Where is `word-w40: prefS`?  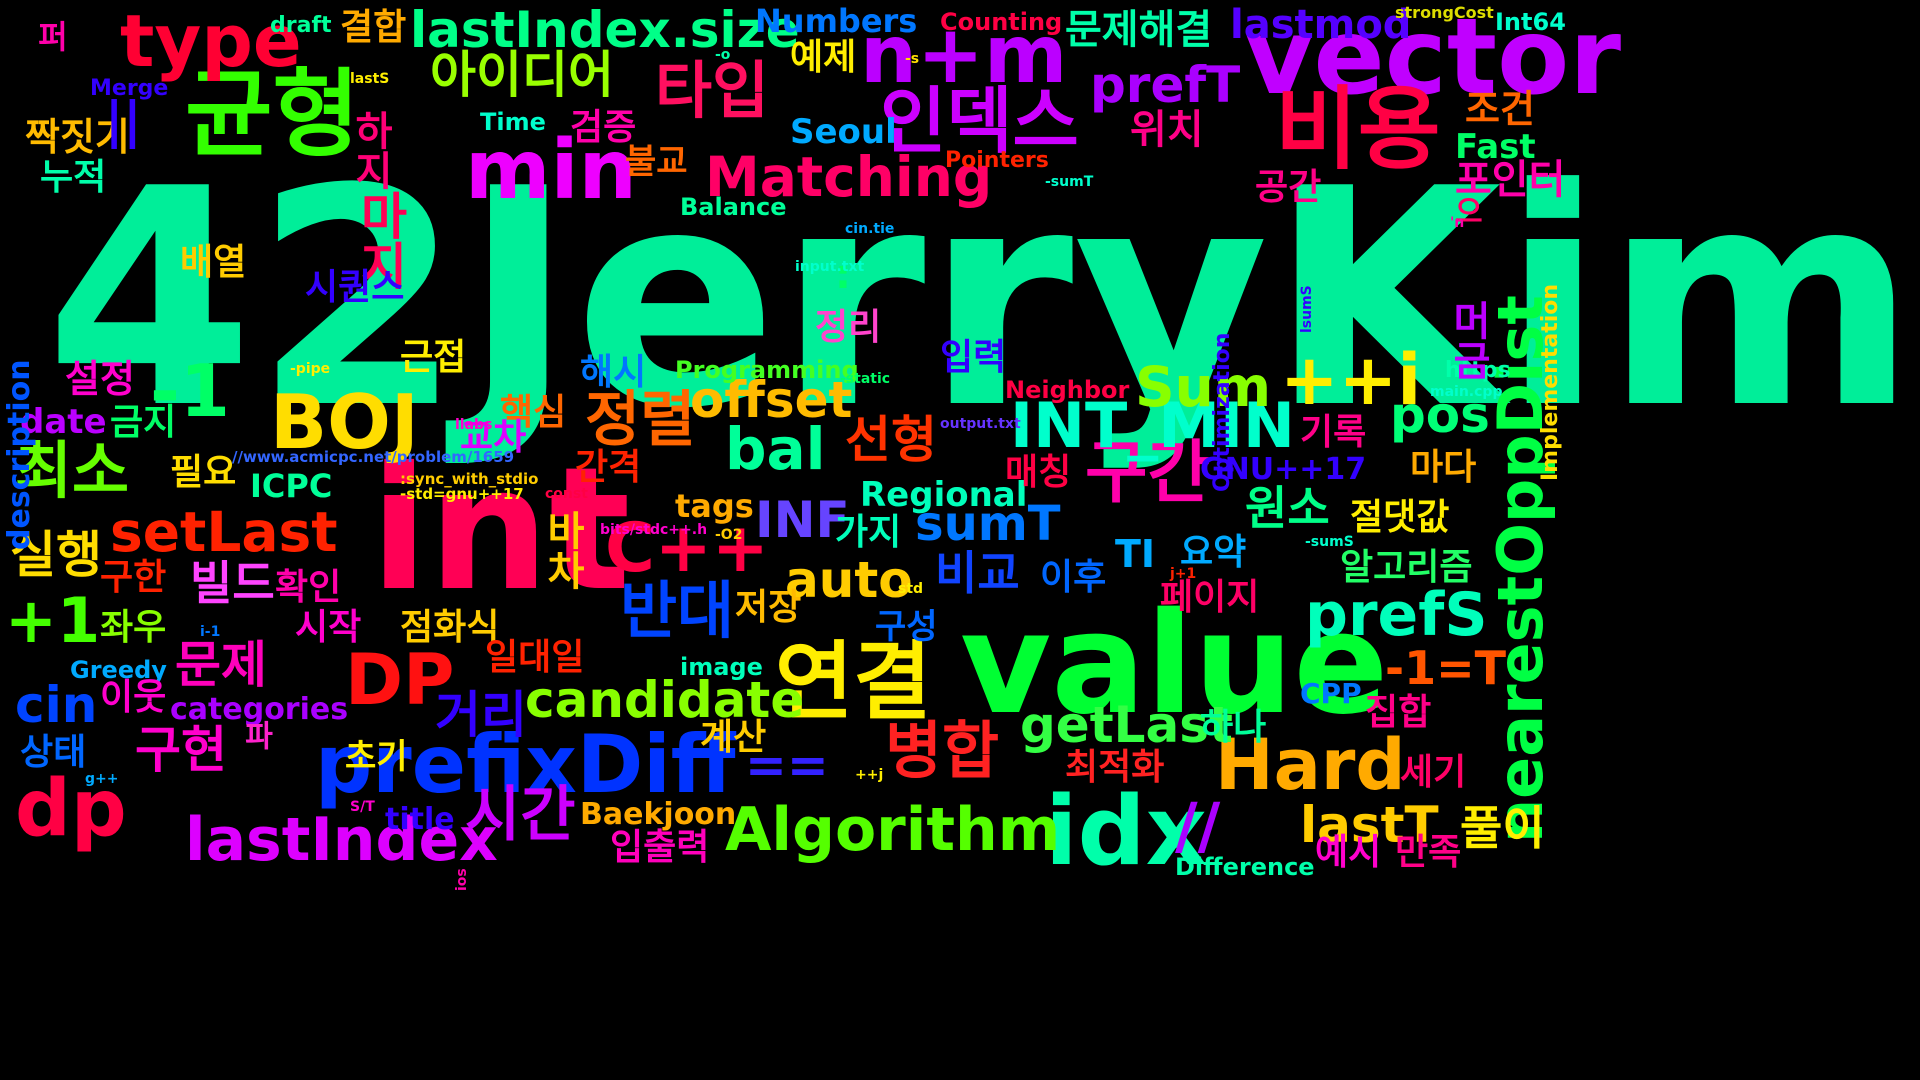 word-w40: prefS is located at coordinates (1396, 615).